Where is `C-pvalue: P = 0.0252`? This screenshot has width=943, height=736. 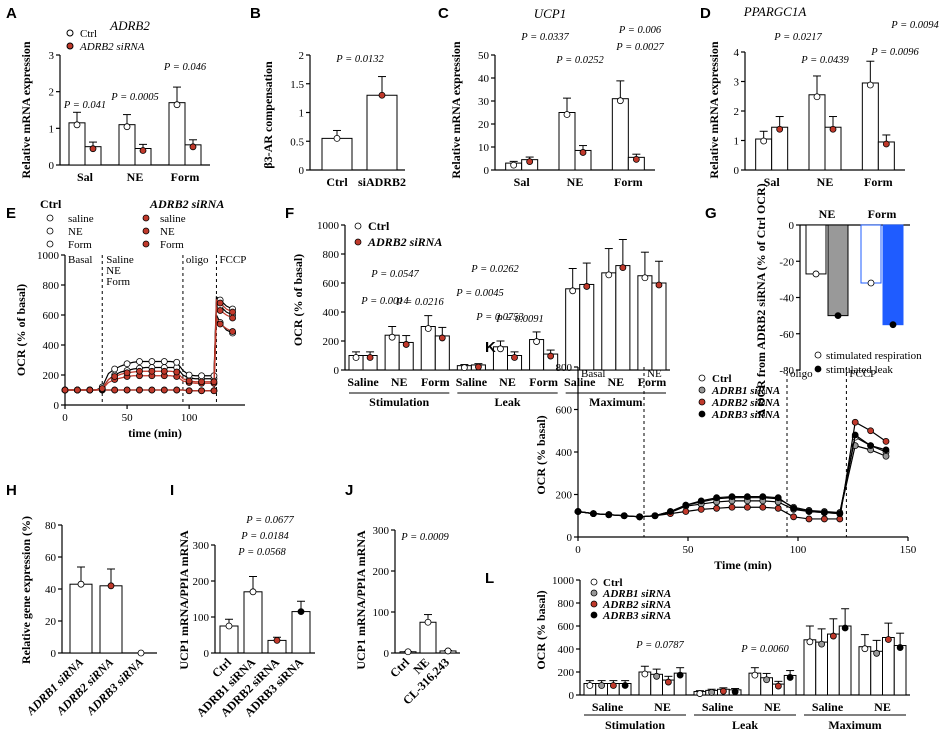 C-pvalue: P = 0.0252 is located at coordinates (579, 60).